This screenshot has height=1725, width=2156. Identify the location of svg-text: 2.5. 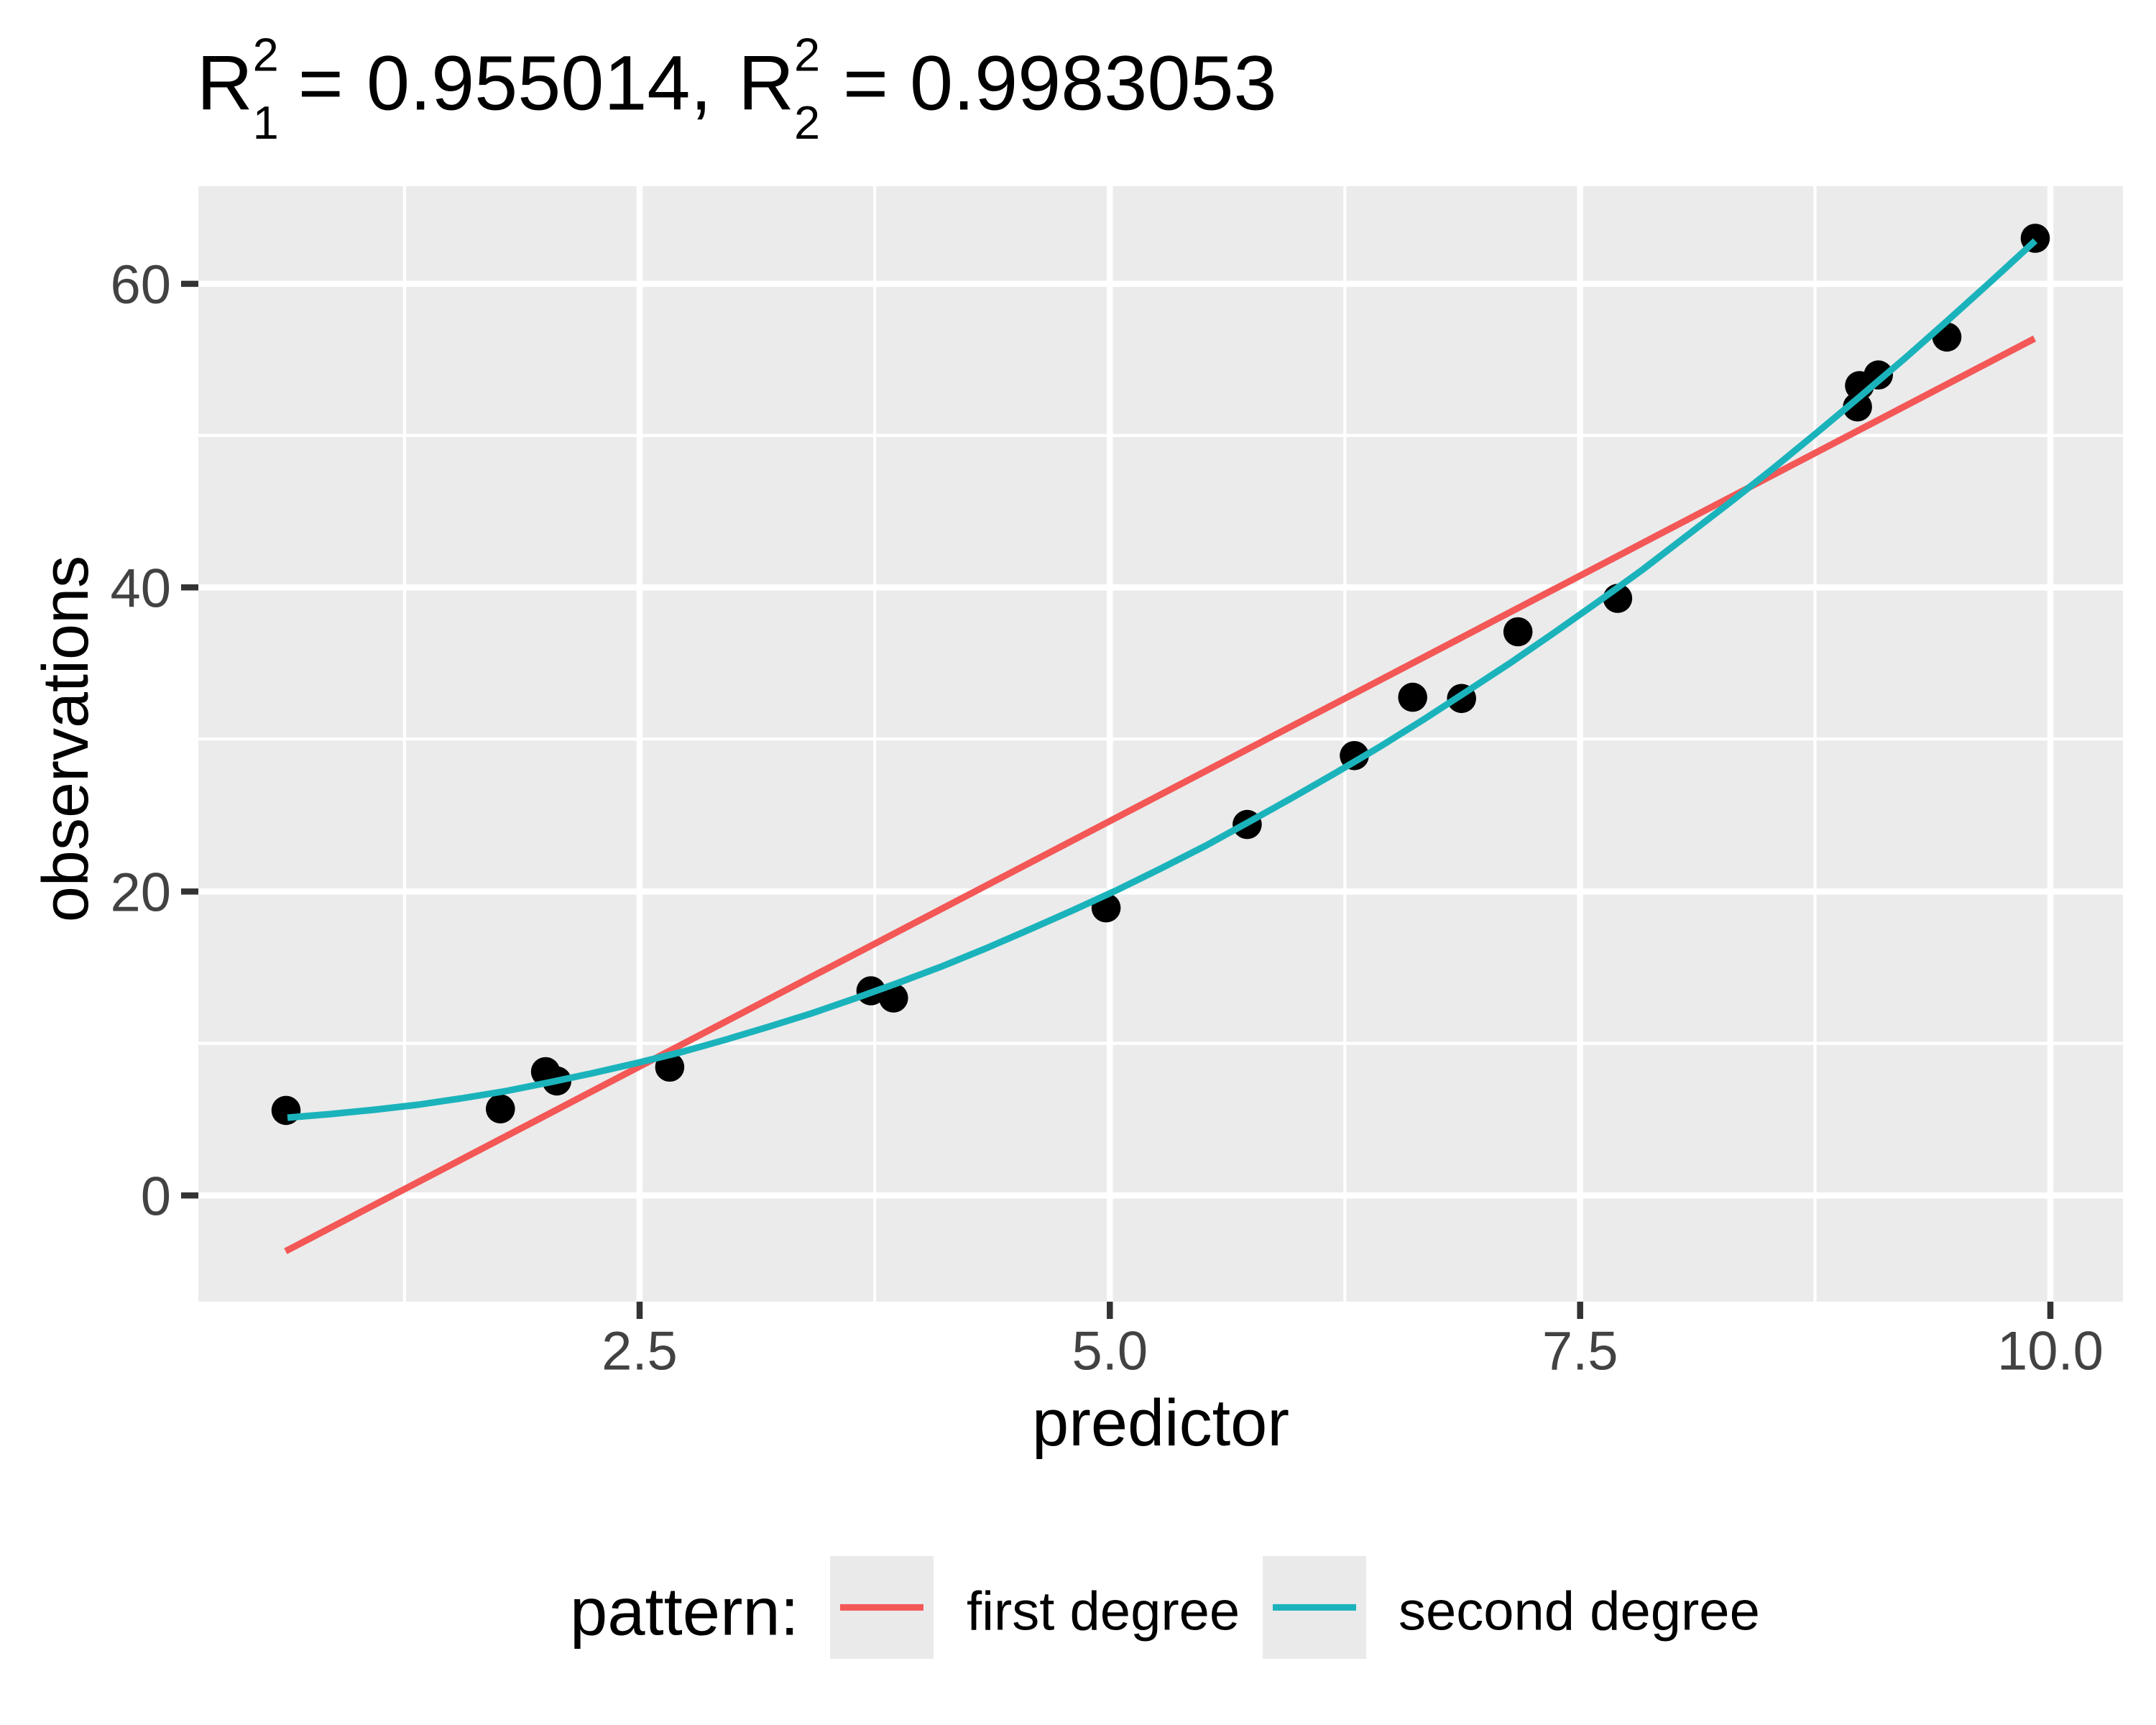
(640, 1351).